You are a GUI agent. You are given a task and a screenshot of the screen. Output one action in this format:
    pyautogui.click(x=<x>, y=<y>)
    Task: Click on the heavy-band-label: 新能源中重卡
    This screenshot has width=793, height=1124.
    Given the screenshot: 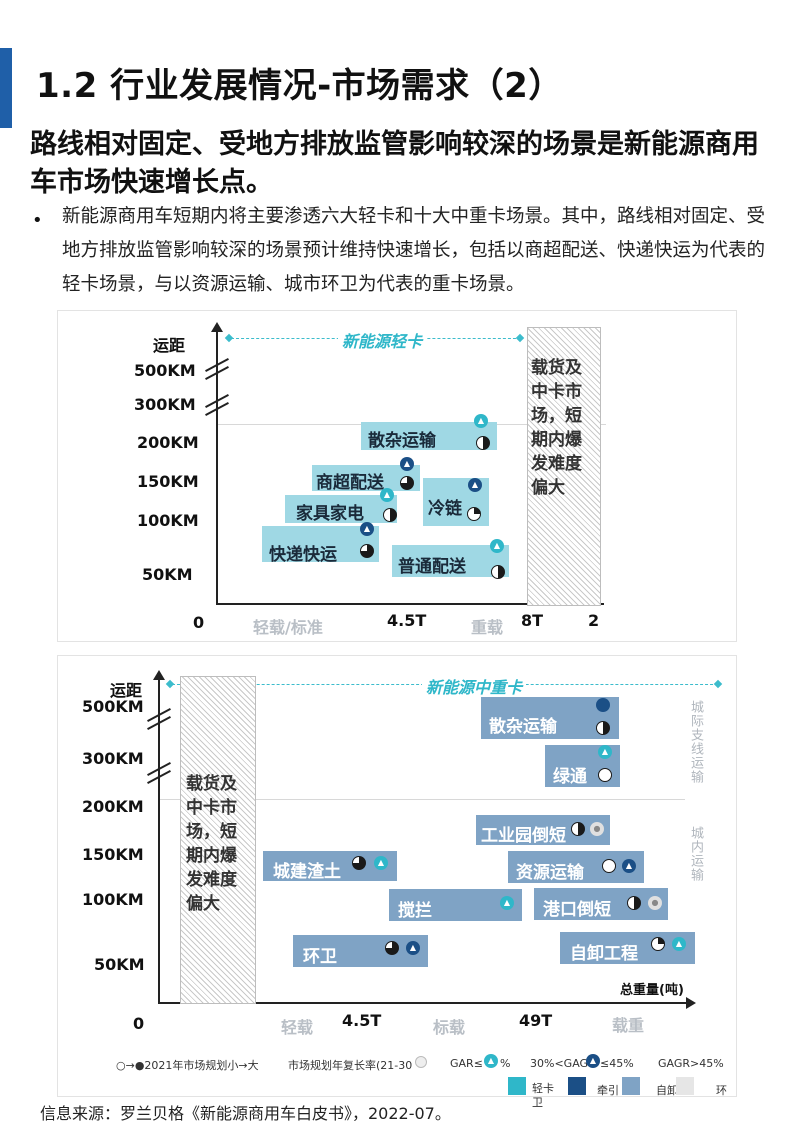 What is the action you would take?
    pyautogui.click(x=474, y=686)
    